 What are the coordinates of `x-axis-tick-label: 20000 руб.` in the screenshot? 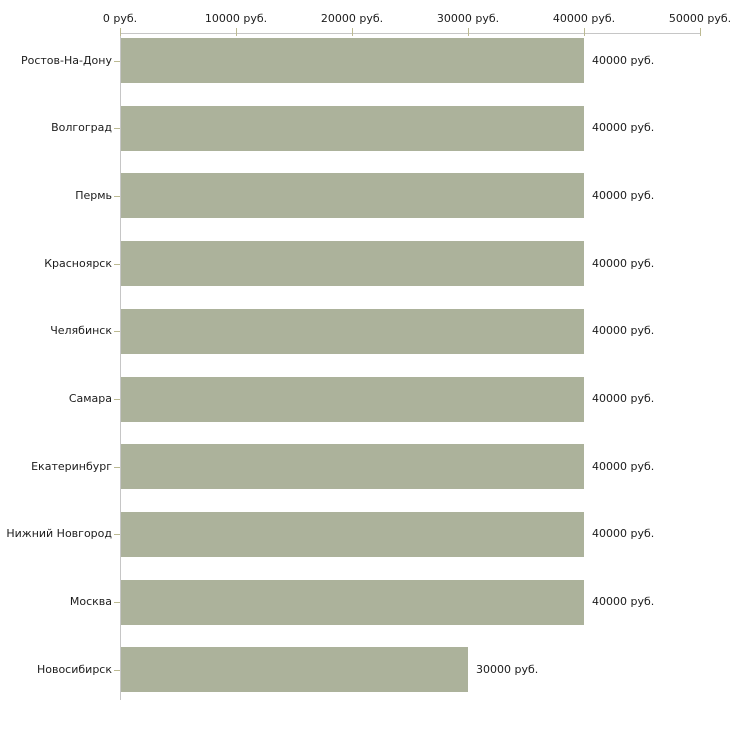 It's located at (352, 18).